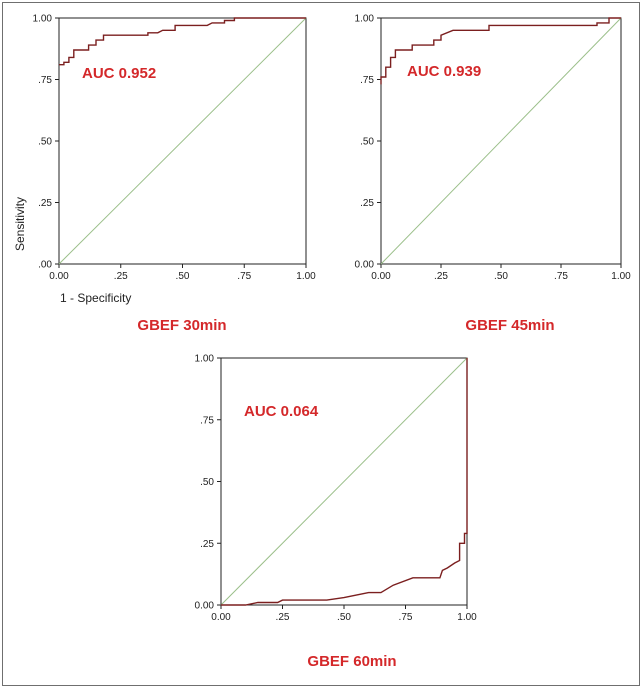 The width and height of the screenshot is (644, 690). What do you see at coordinates (45, 265) in the screenshot?
I see `y-tick-label: .00` at bounding box center [45, 265].